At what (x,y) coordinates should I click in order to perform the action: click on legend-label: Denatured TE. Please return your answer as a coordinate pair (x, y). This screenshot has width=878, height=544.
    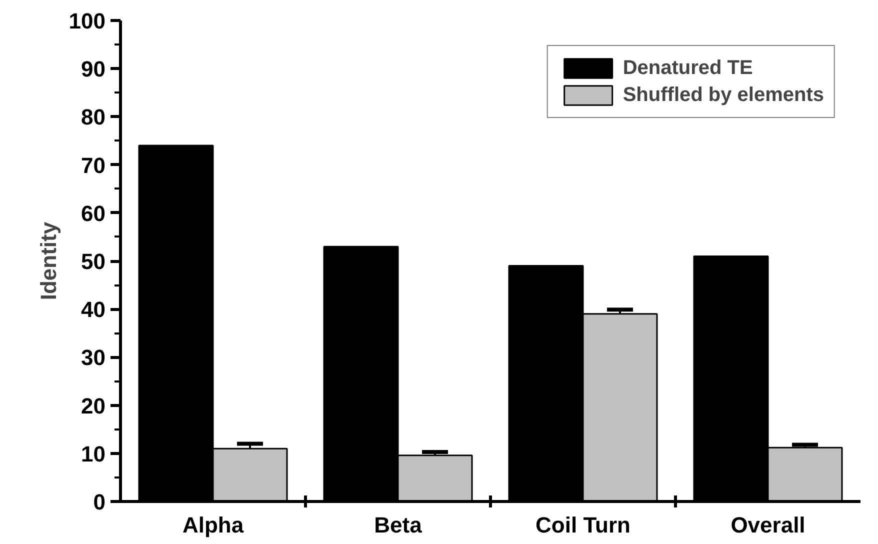
    Looking at the image, I should click on (687, 68).